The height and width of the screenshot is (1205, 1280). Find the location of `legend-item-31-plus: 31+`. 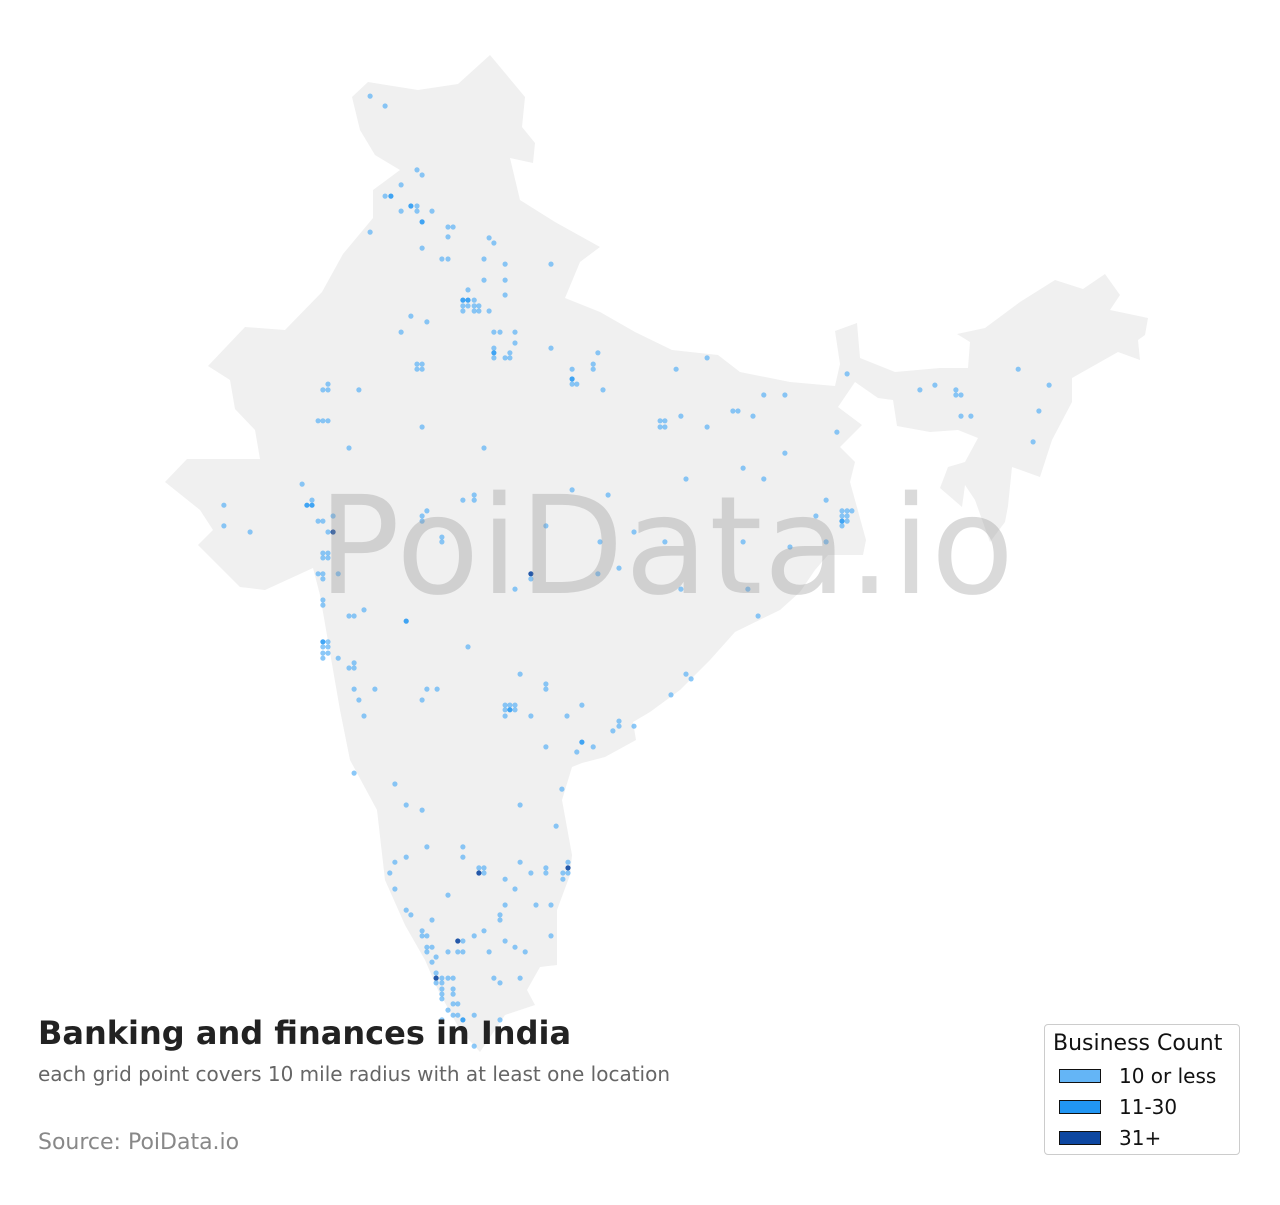

legend-item-31-plus: 31+ is located at coordinates (1110, 1138).